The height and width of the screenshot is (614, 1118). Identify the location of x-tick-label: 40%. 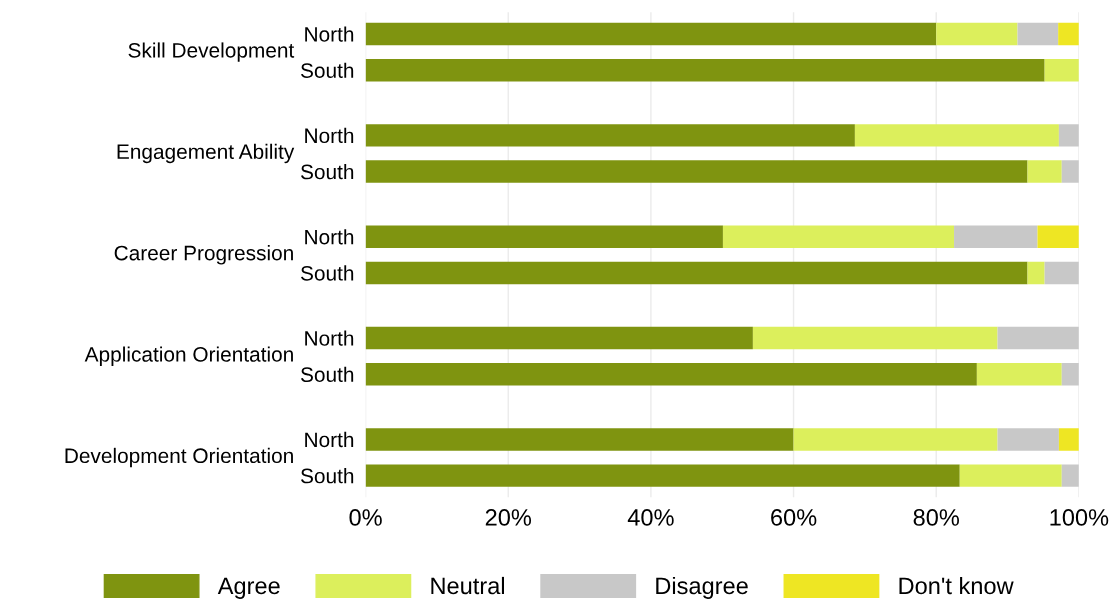
(650, 517).